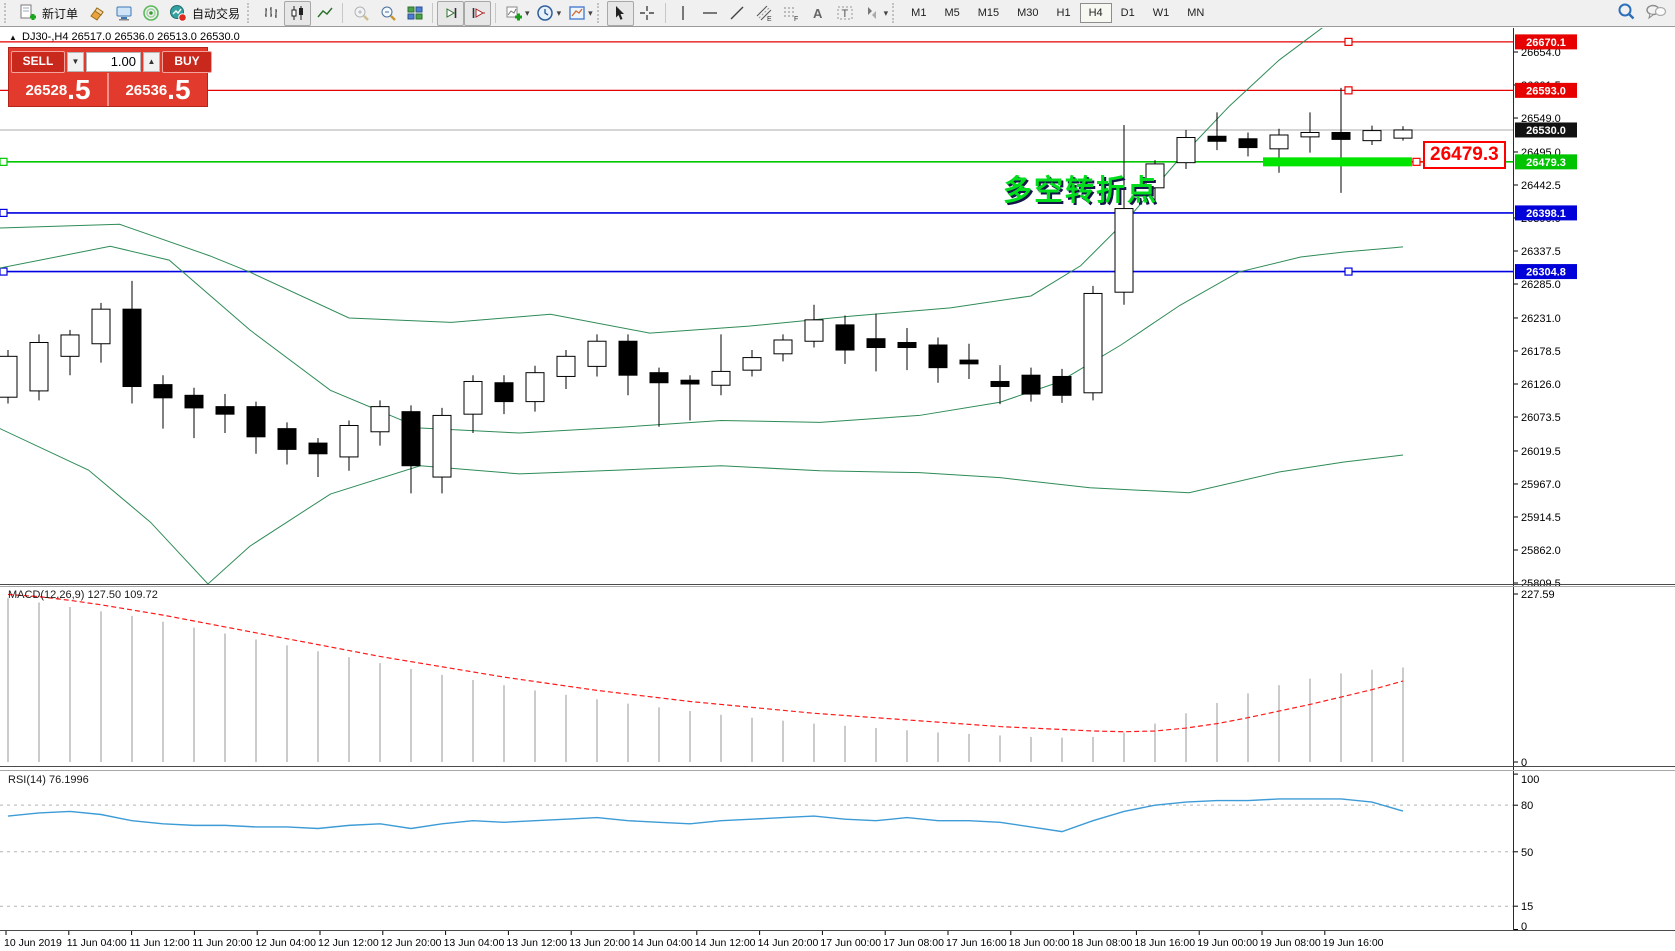 The width and height of the screenshot is (1675, 951). What do you see at coordinates (1337, 162) in the screenshot?
I see `highlight-trend-segment` at bounding box center [1337, 162].